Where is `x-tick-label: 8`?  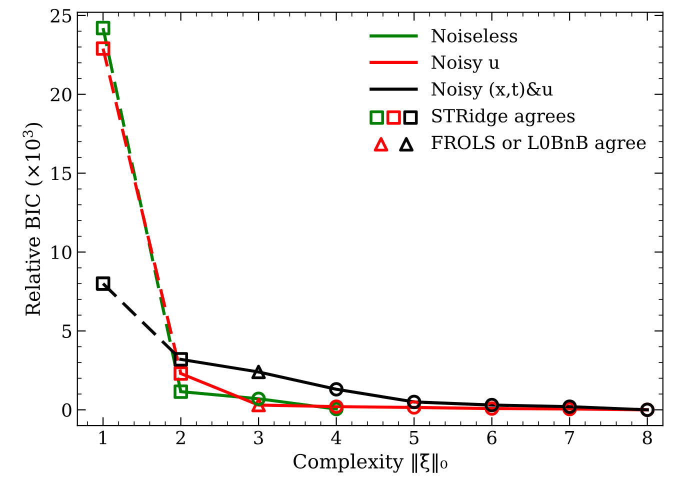
x-tick-label: 8 is located at coordinates (647, 437).